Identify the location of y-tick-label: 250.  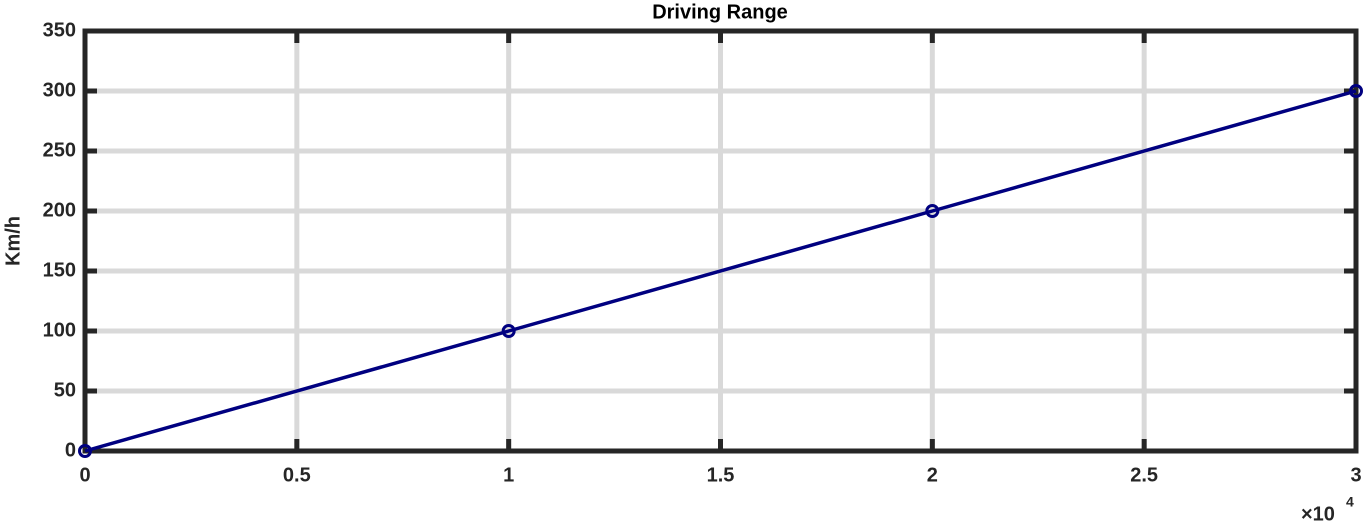
(59, 150).